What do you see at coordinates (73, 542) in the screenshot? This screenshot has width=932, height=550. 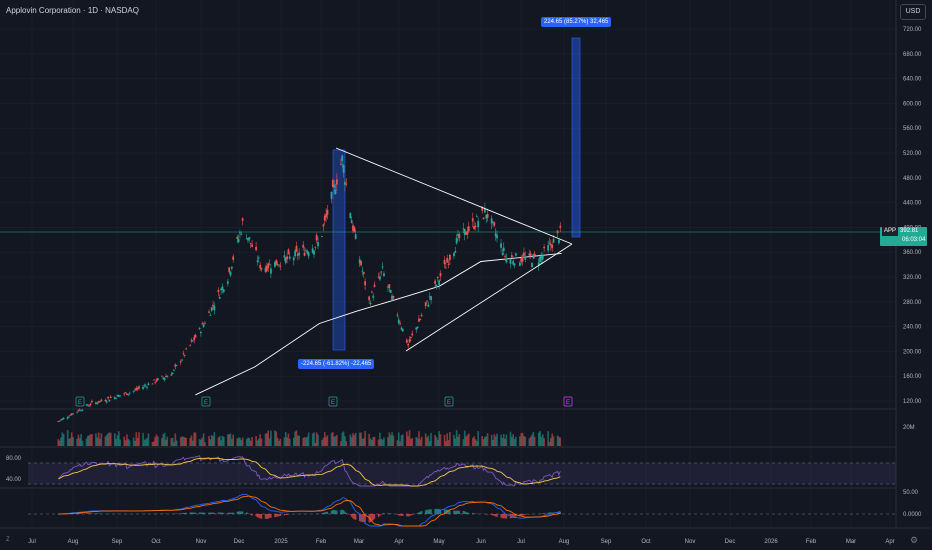 I see `time-tick-1: Aug` at bounding box center [73, 542].